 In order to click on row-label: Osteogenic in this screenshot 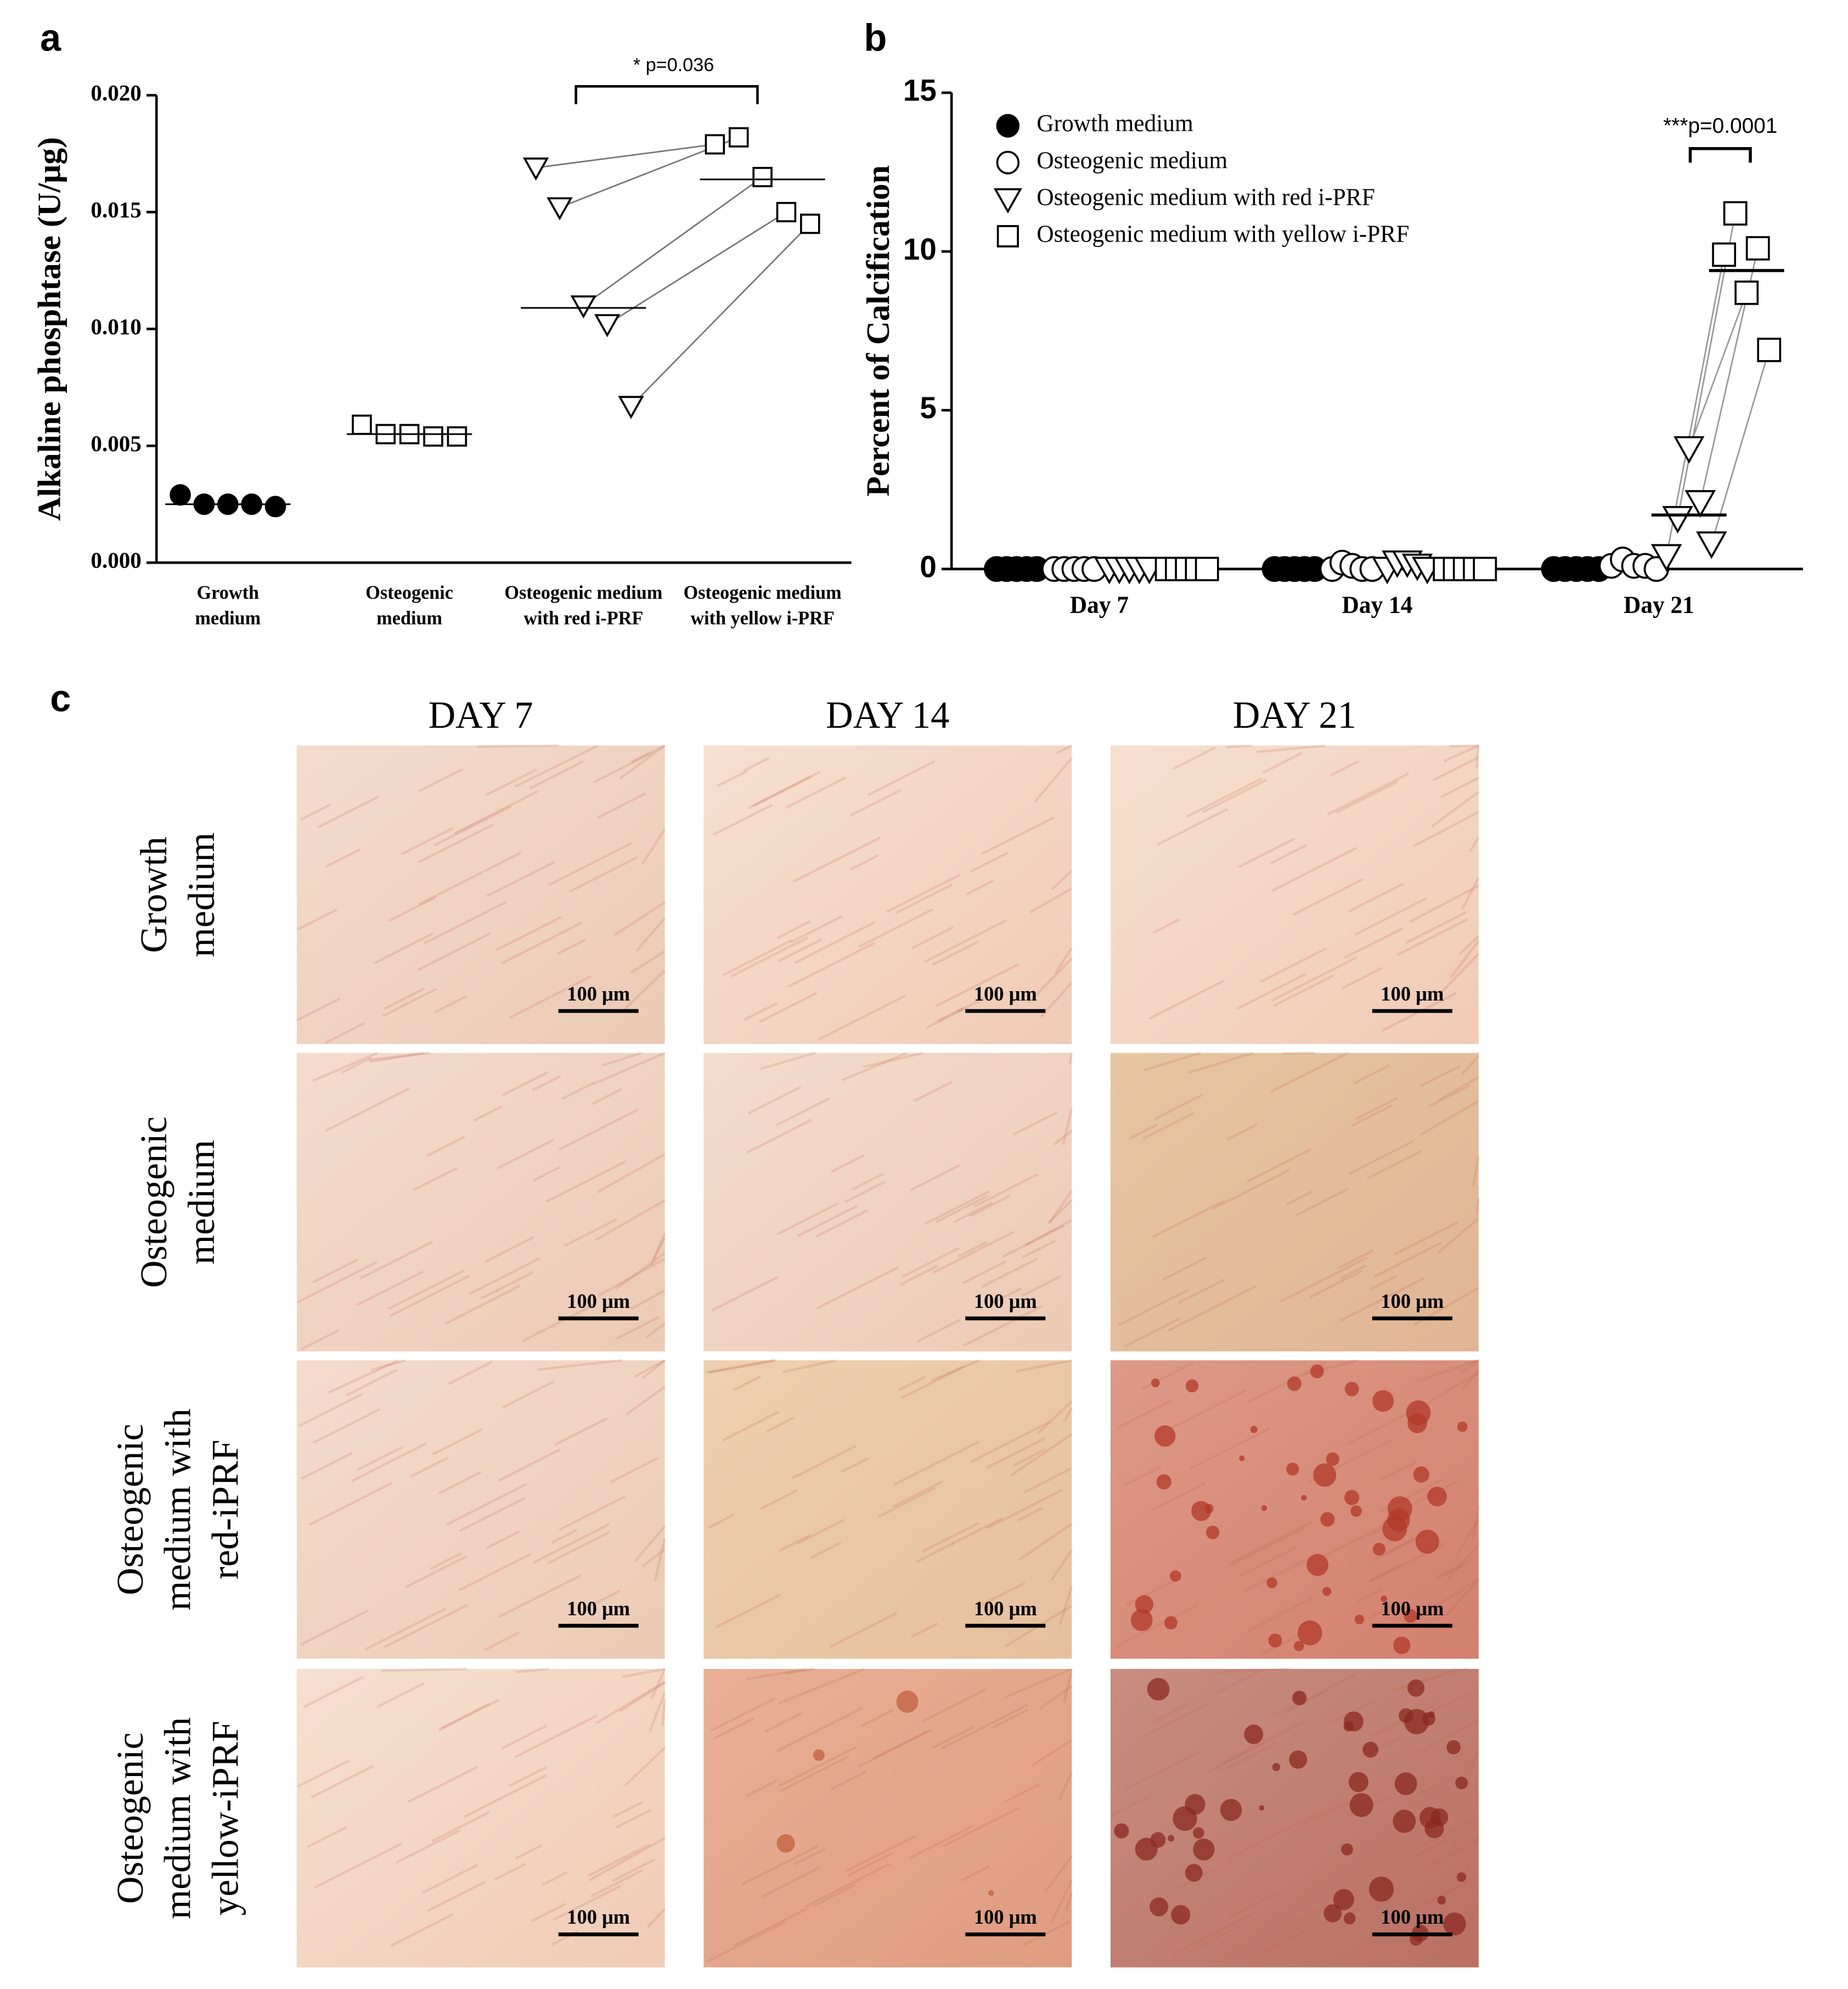, I will do `click(129, 1510)`.